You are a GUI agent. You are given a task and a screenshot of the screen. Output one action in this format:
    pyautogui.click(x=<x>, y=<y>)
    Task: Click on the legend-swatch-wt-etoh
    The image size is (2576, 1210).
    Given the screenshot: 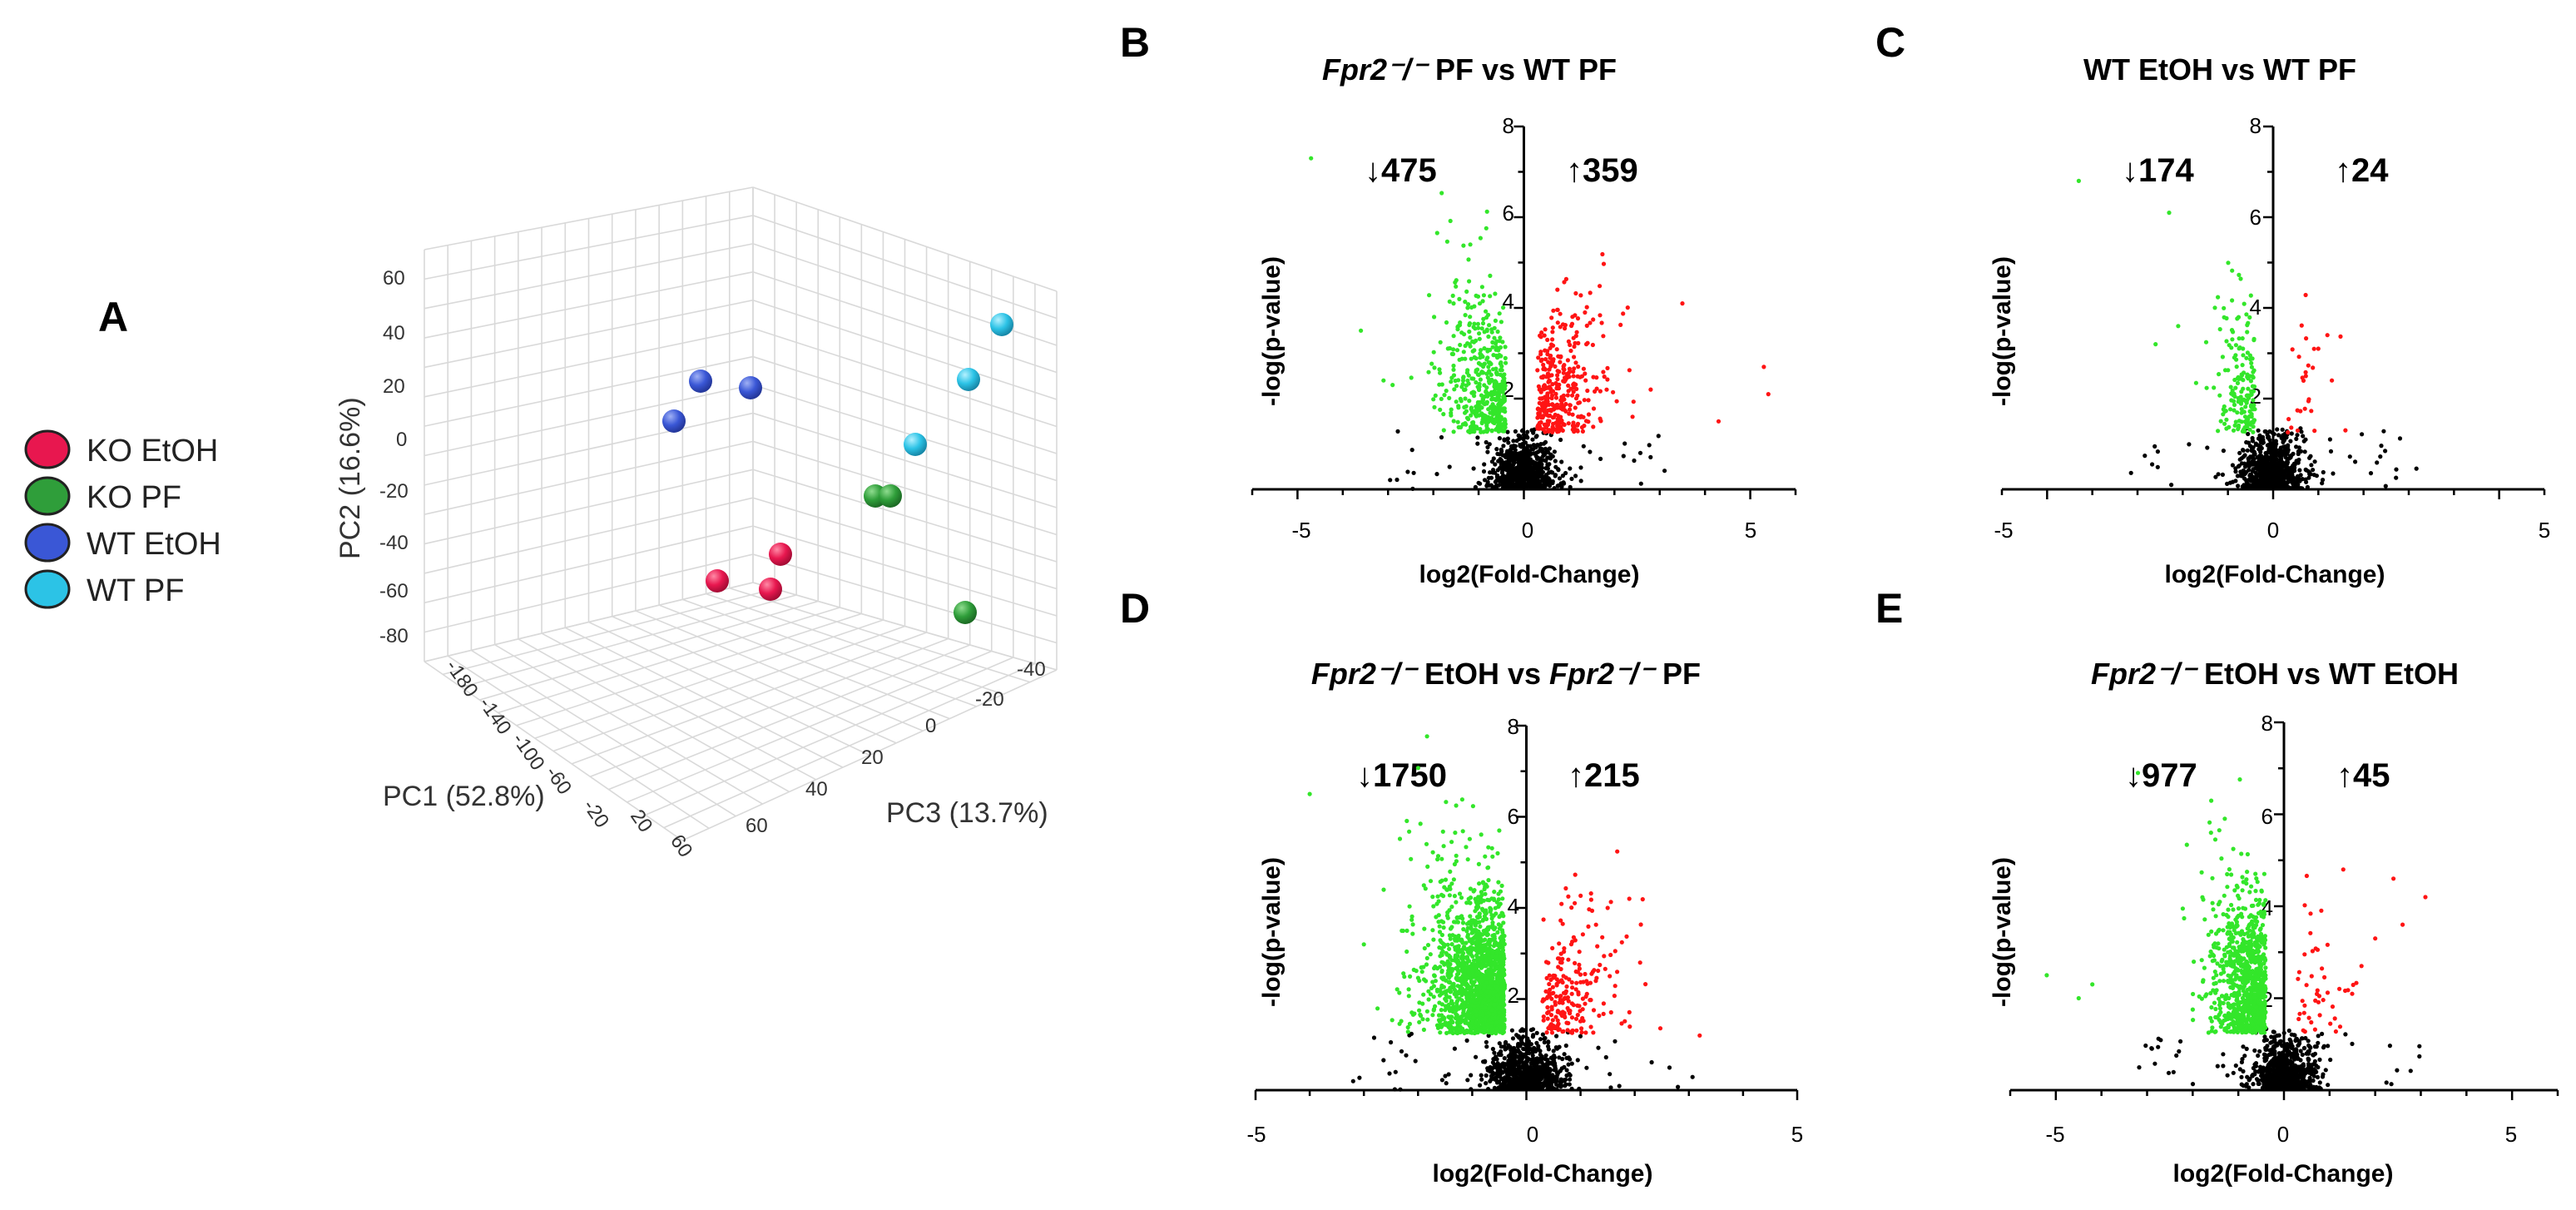 What is the action you would take?
    pyautogui.click(x=48, y=543)
    